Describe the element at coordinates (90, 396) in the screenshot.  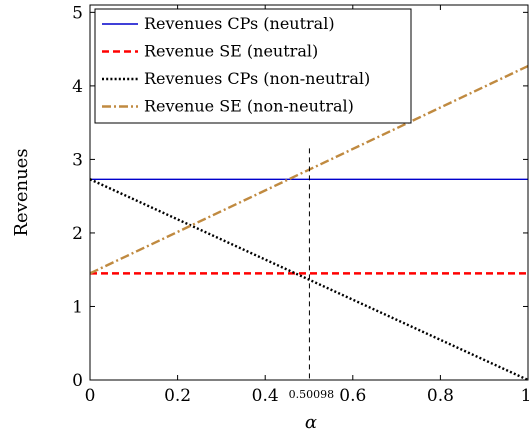
I see `x-tick-label: 0` at that location.